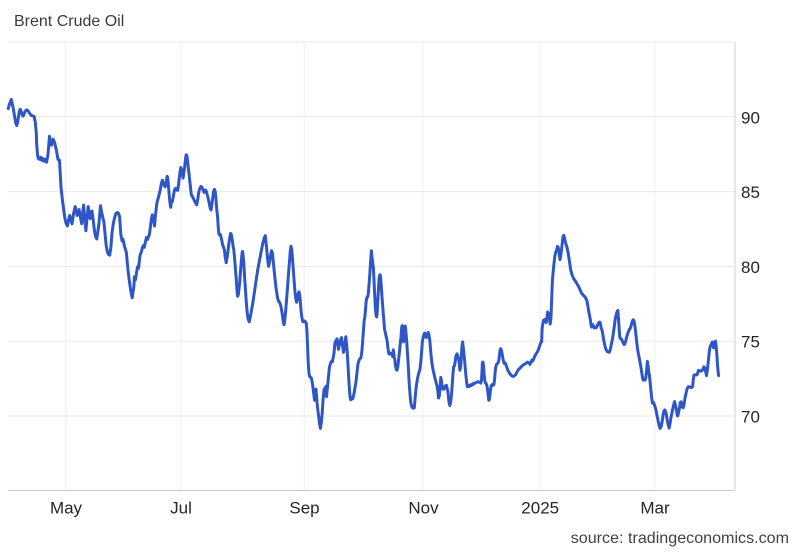 The image size is (800, 555). I want to click on svg-text: Sep, so click(304, 508).